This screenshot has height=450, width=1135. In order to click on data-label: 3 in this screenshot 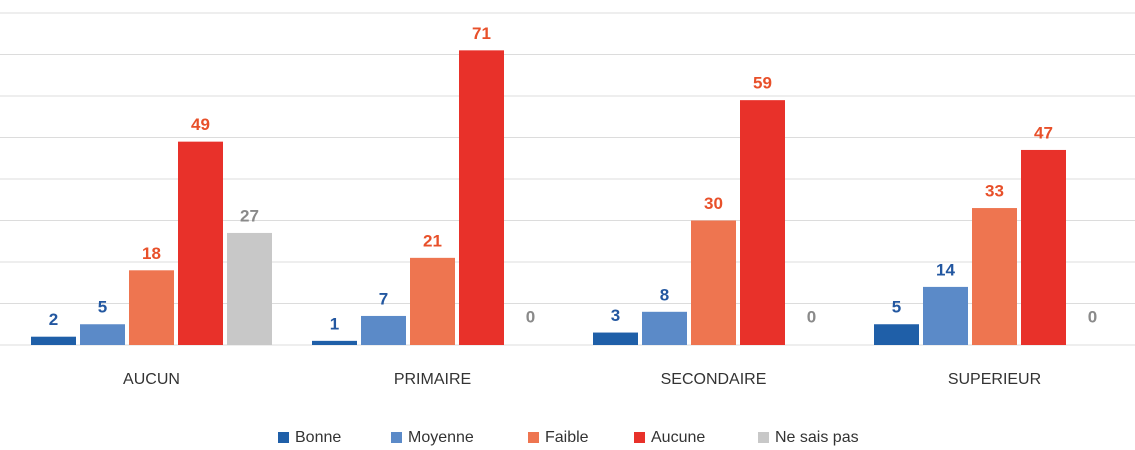, I will do `click(615, 315)`.